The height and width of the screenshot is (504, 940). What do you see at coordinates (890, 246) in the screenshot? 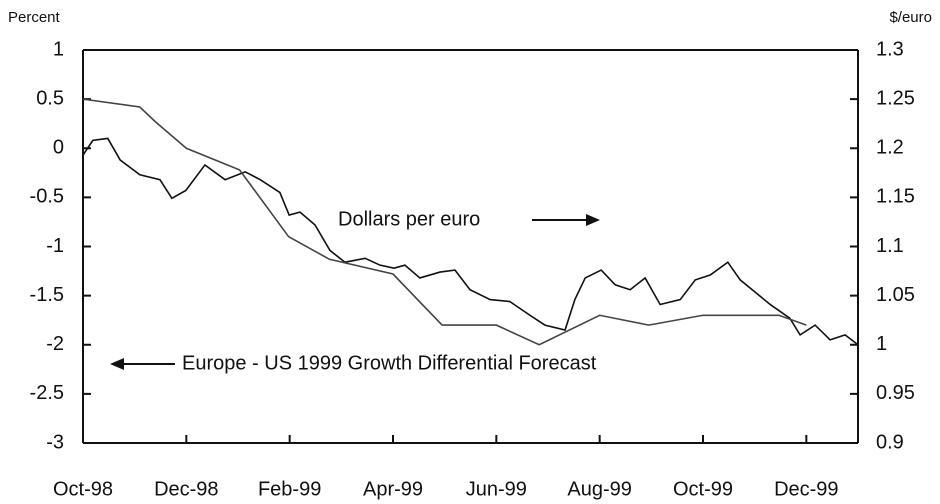
I see `y2-tick-label: 1.1` at bounding box center [890, 246].